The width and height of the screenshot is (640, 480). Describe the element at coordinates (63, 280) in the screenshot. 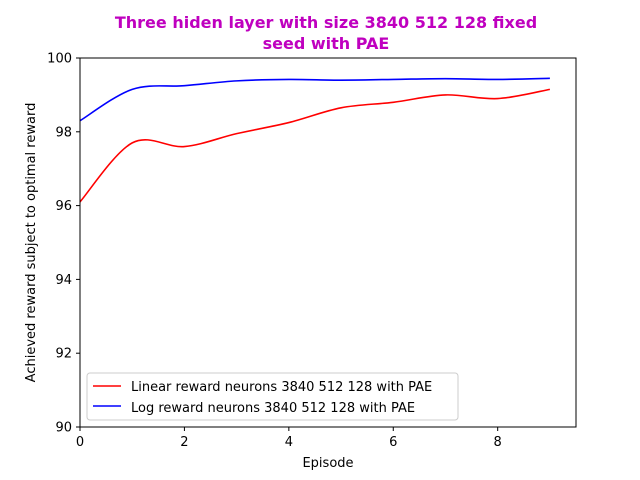

I see `y-tick-label: 94` at that location.